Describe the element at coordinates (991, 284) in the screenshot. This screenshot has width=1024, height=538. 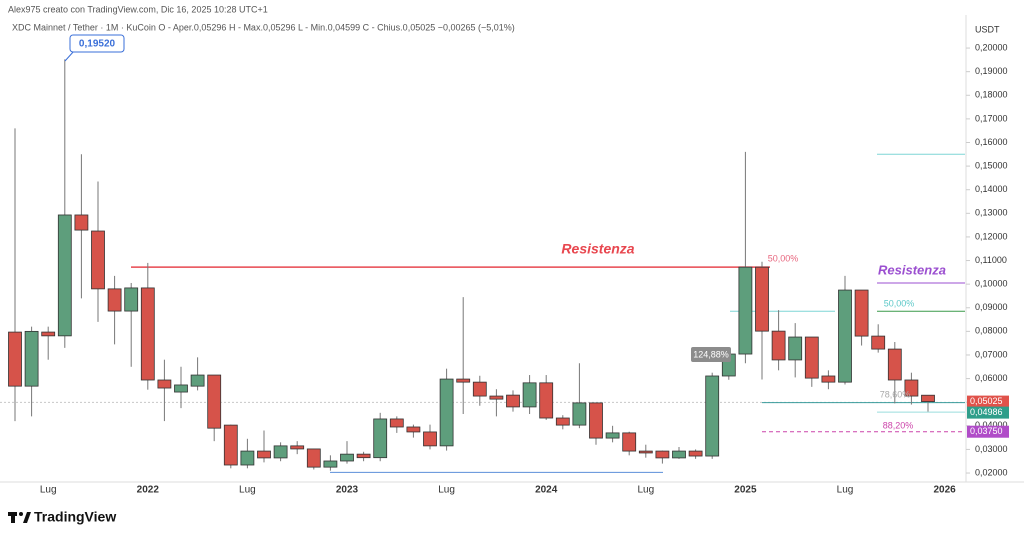
I see `y-tick-label: 0,10000` at that location.